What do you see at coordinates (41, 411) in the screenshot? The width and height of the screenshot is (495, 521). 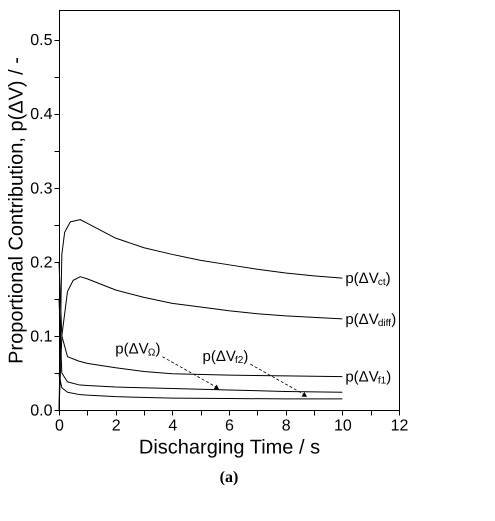 I see `text: 0.0` at bounding box center [41, 411].